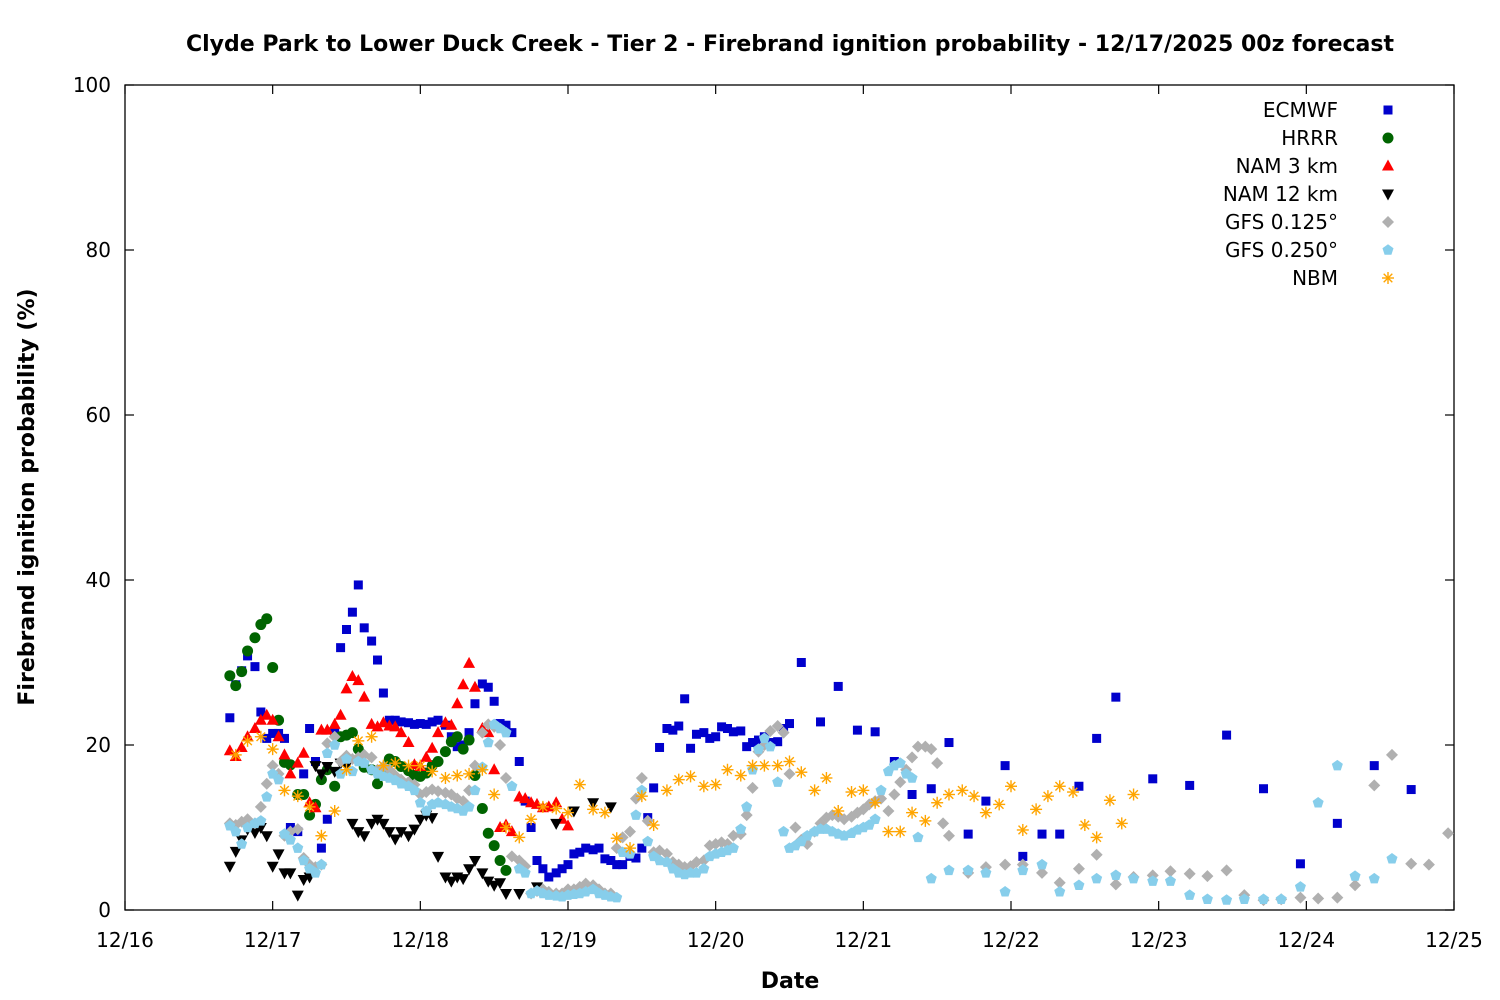 This screenshot has height=1000, width=1500. Describe the element at coordinates (1454, 940) in the screenshot. I see `x-tick-label: 12/25` at that location.